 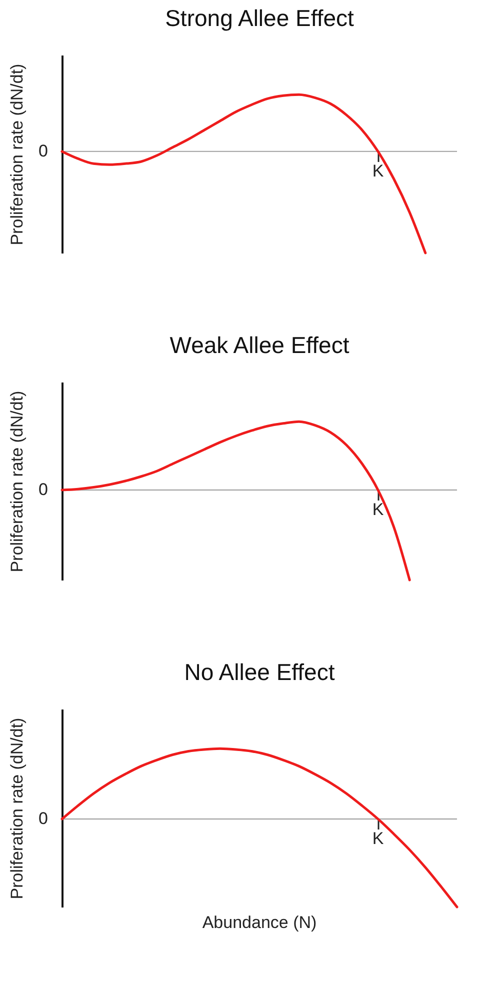 I want to click on chart-title: No Allee Effect, so click(x=260, y=672).